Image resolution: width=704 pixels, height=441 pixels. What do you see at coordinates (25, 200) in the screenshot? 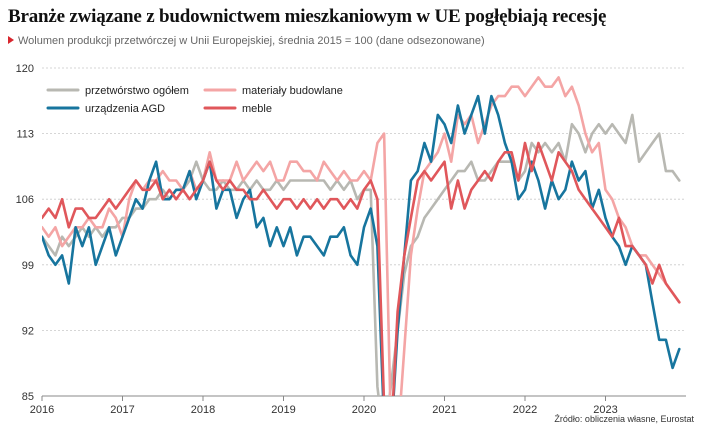
I see `y-tick-label: 106` at bounding box center [25, 200].